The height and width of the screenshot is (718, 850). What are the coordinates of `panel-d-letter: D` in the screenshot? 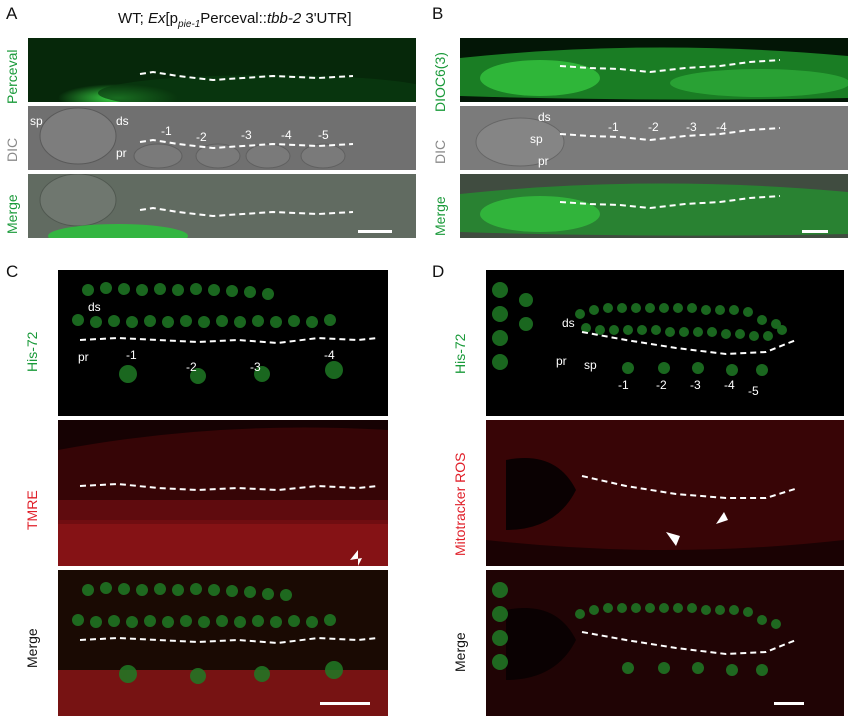 It's located at (438, 271).